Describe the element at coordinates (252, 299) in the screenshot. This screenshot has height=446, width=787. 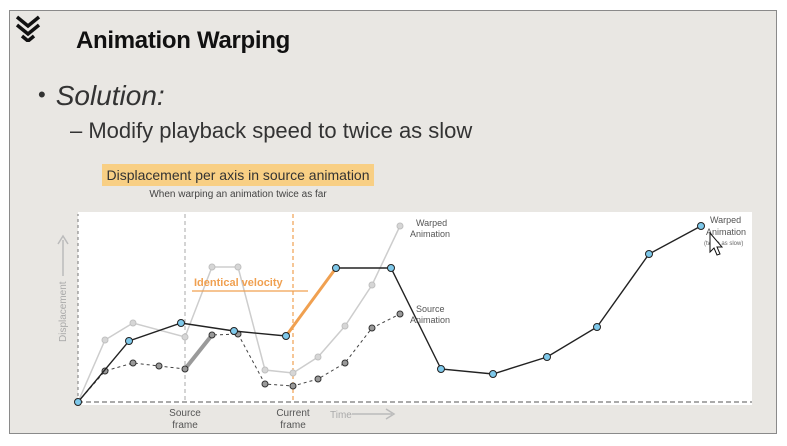
I see `gray-warped-points` at that location.